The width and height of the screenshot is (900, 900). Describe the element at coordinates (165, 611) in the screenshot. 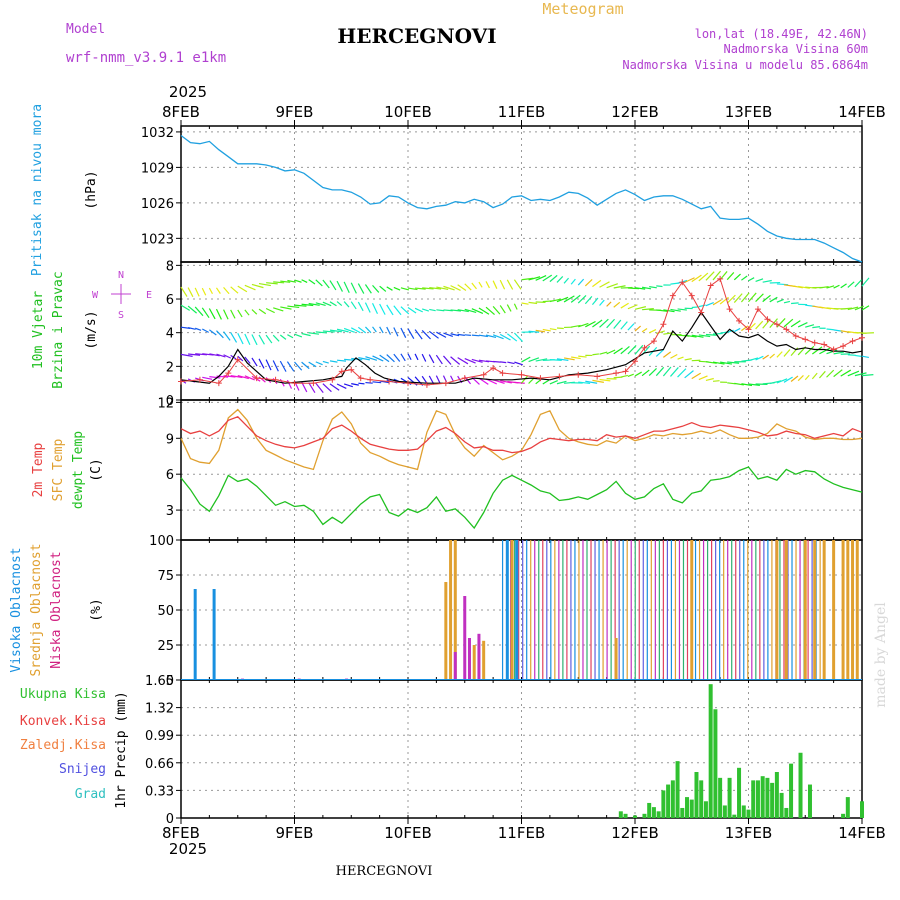

I see `y-tick-label: 50` at that location.